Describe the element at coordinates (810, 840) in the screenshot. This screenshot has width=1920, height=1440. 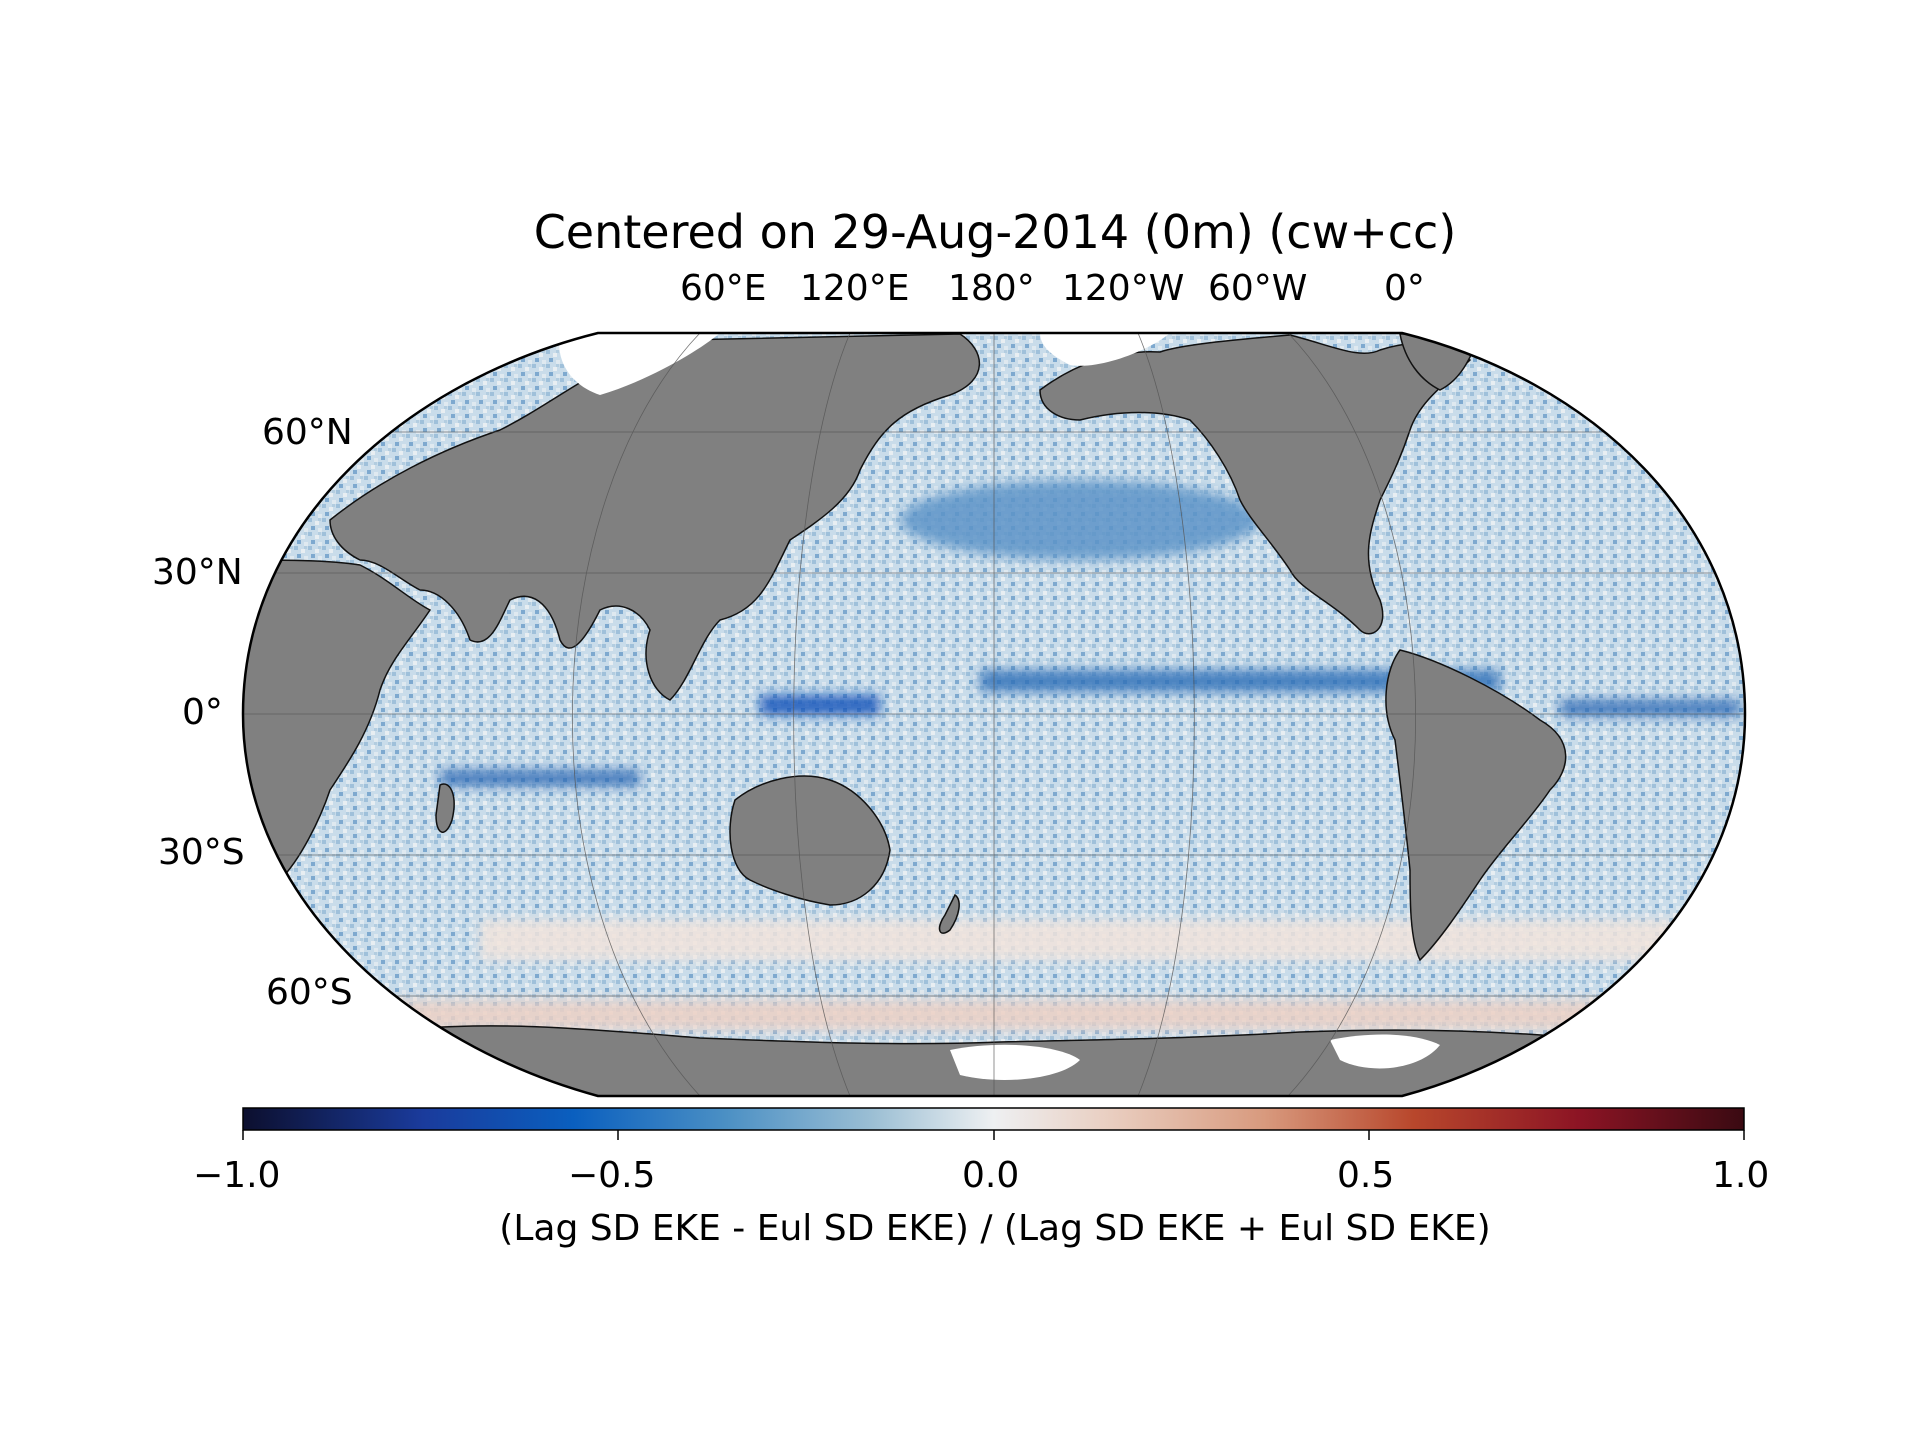
I see `land-australia` at that location.